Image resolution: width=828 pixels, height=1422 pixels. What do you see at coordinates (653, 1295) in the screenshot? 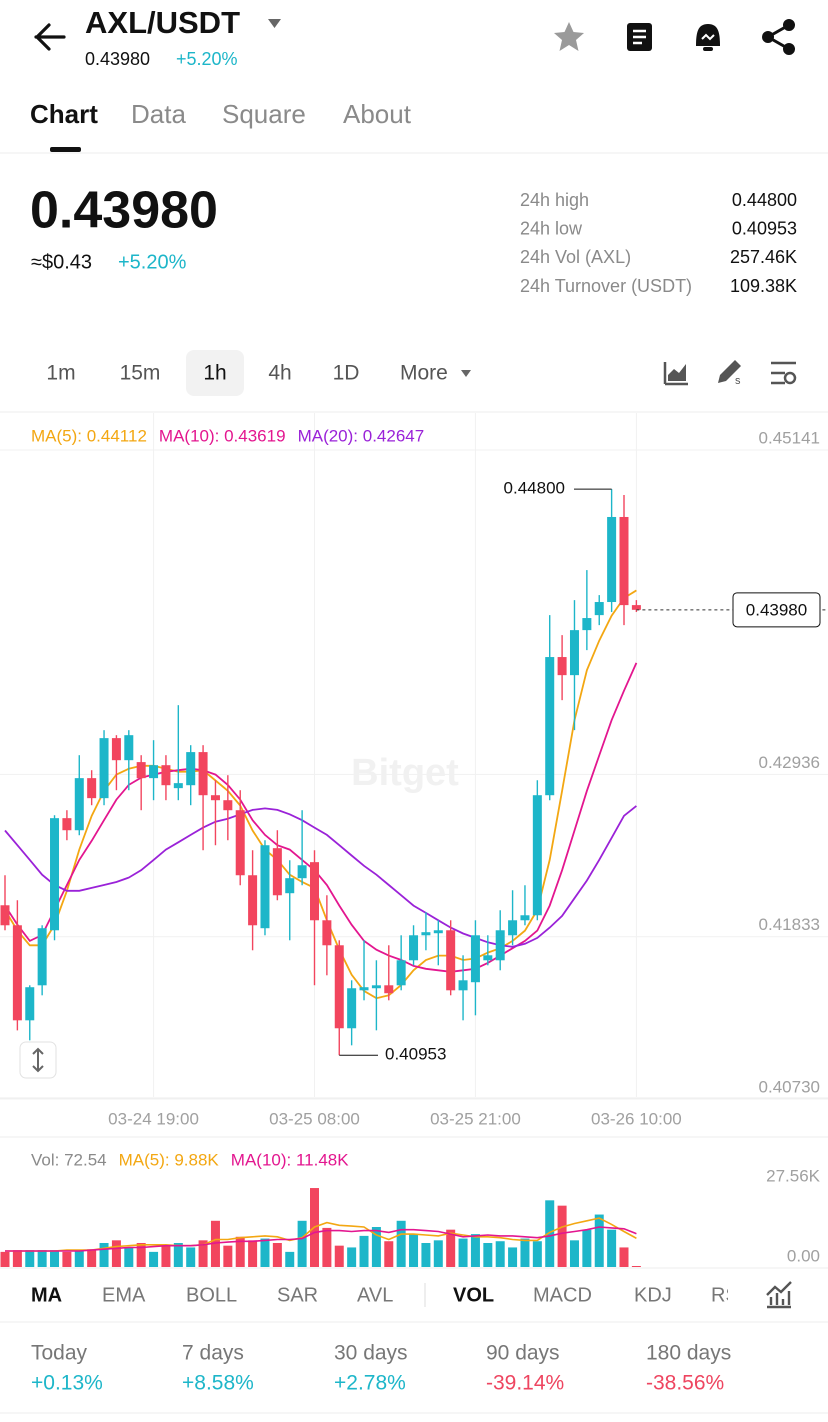
I see `indicator-tab: KDJ` at bounding box center [653, 1295].